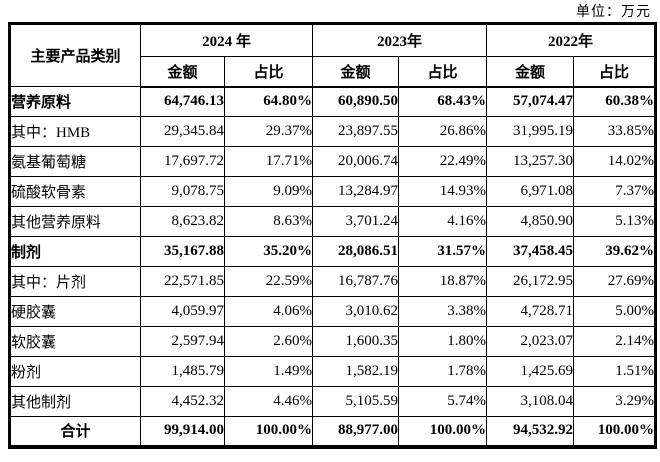 This screenshot has width=660, height=462. I want to click on col-header-ratio-2022: 占比, so click(615, 72).